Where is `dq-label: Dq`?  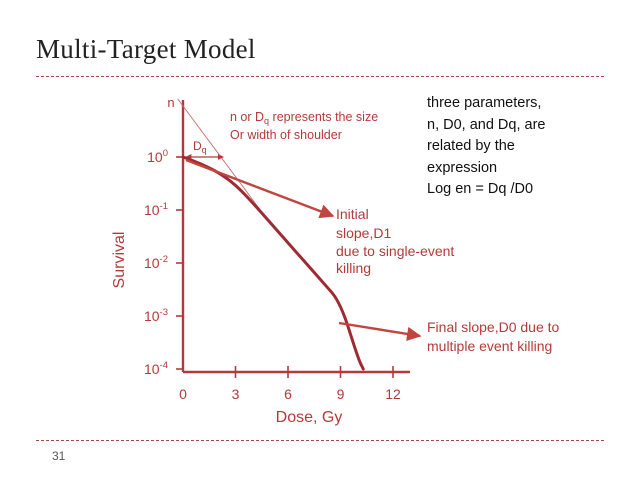 dq-label: Dq is located at coordinates (200, 147).